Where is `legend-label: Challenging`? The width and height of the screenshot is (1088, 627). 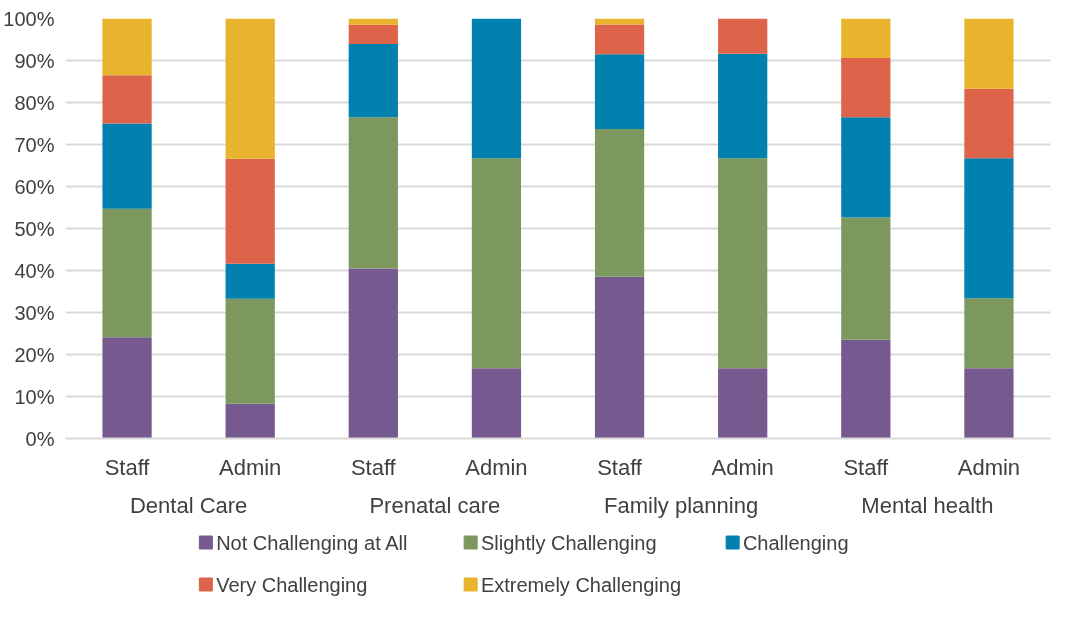
legend-label: Challenging is located at coordinates (795, 542).